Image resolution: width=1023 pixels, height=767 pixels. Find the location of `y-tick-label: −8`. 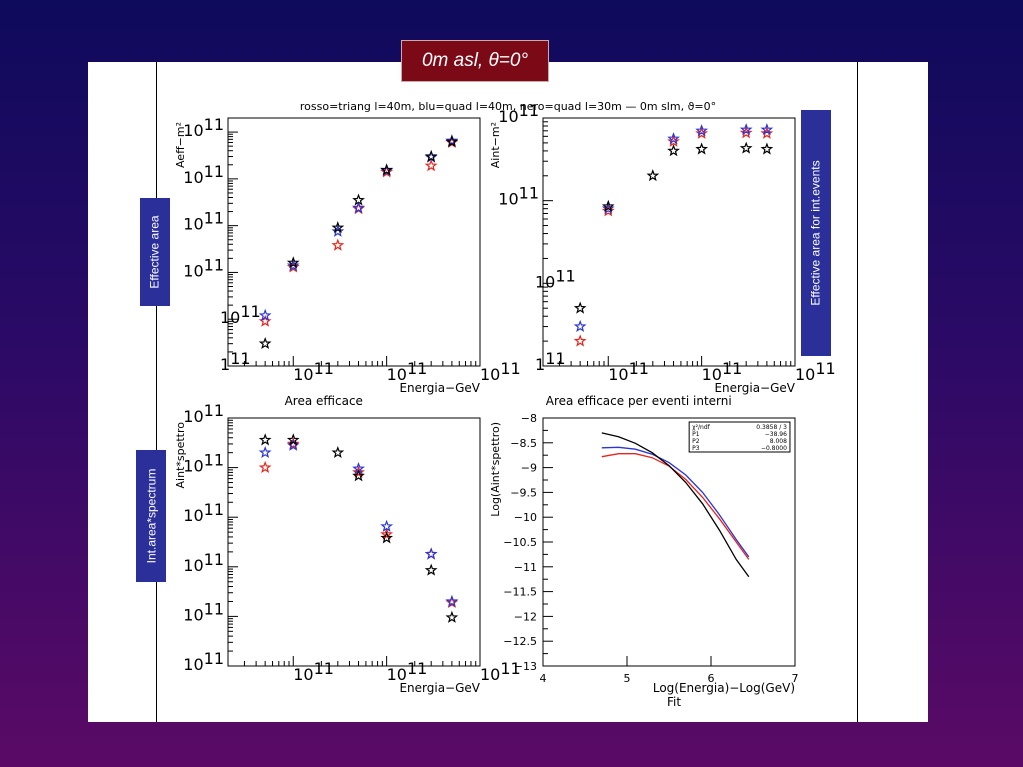

y-tick-label: −8 is located at coordinates (529, 418).